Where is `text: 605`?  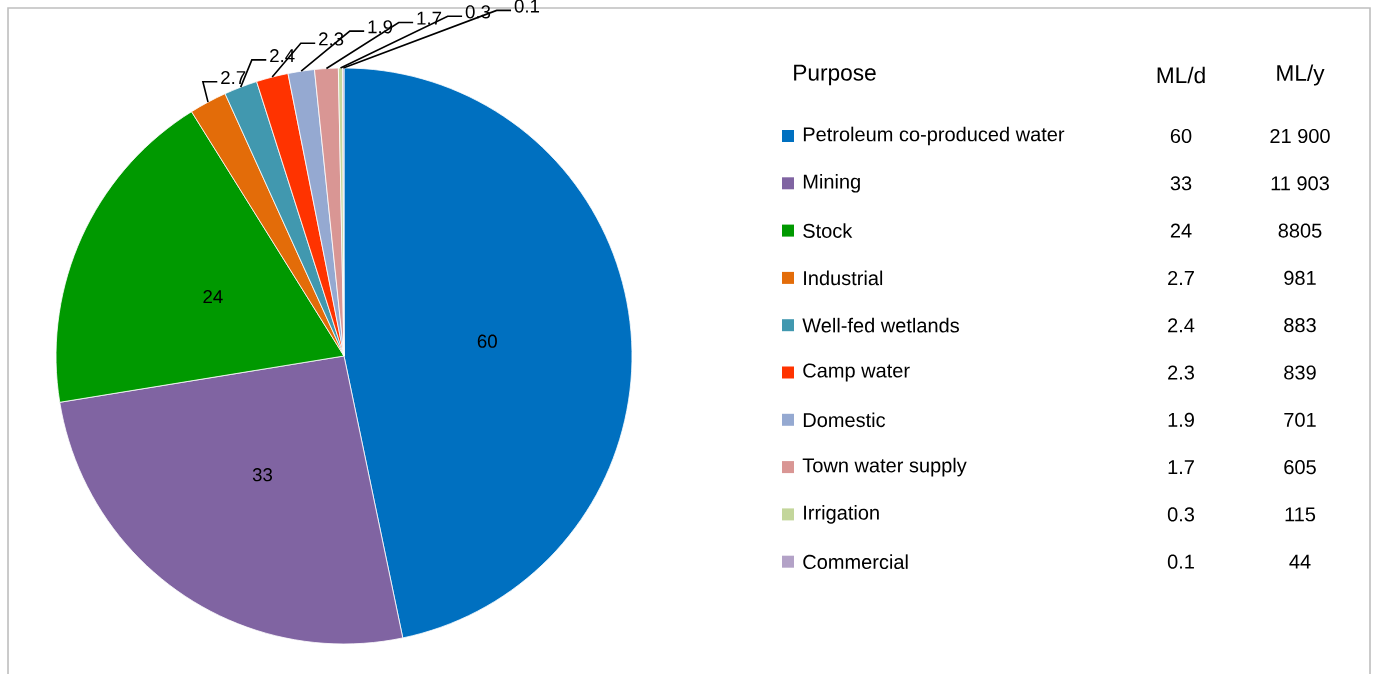
text: 605 is located at coordinates (1300, 467).